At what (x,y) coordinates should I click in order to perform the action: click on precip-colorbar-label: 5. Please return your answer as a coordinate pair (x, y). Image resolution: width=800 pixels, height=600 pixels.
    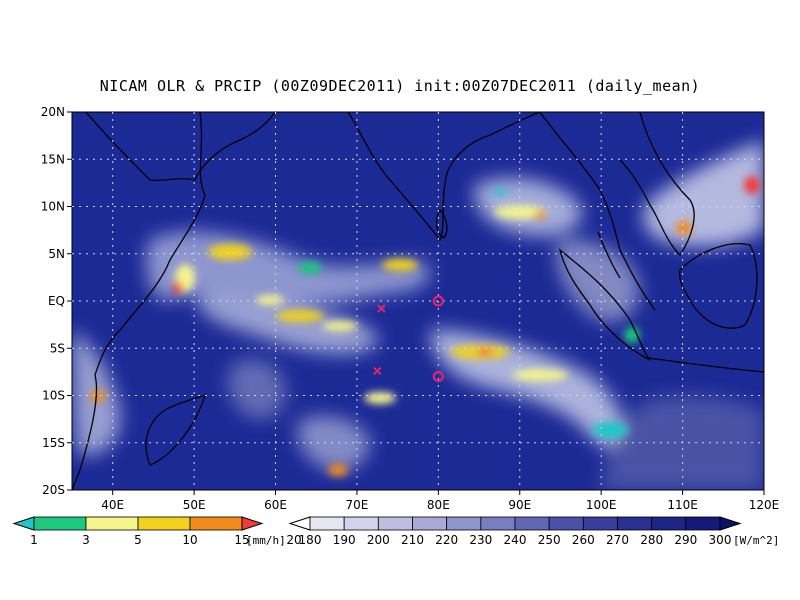
    Looking at the image, I should click on (138, 540).